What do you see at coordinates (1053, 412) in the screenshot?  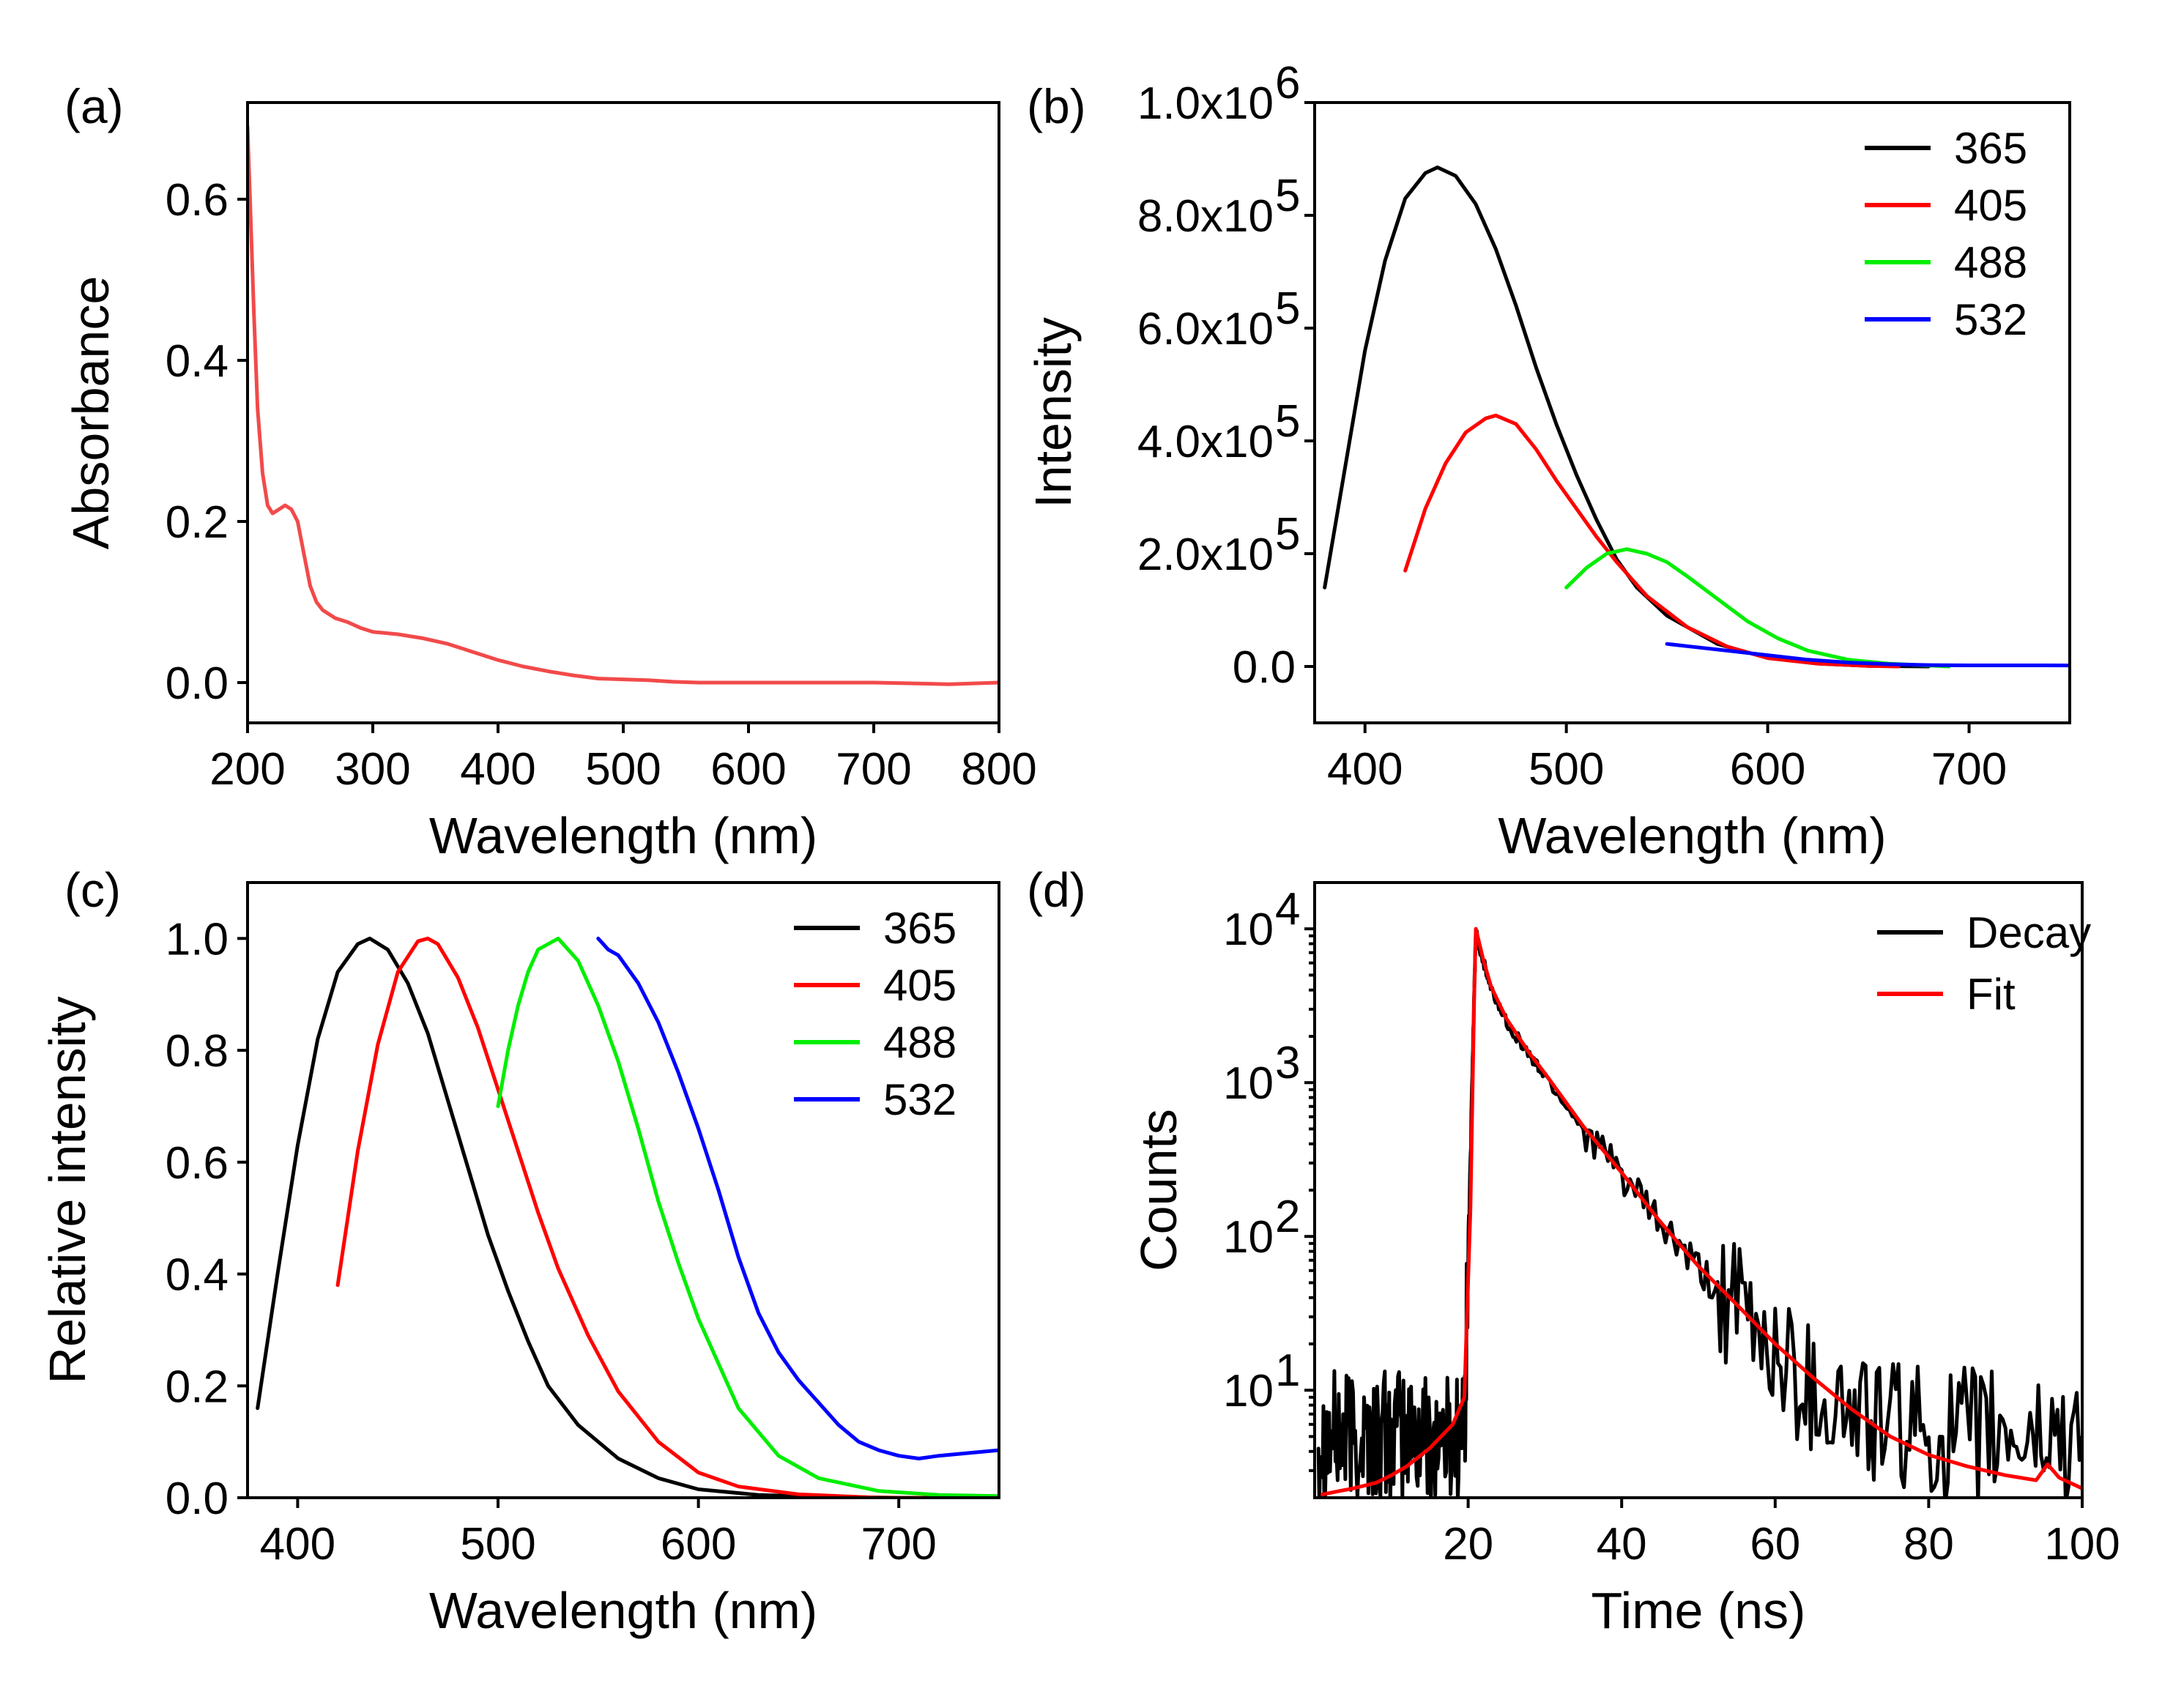 I see `y-axis-label: Intensity` at bounding box center [1053, 412].